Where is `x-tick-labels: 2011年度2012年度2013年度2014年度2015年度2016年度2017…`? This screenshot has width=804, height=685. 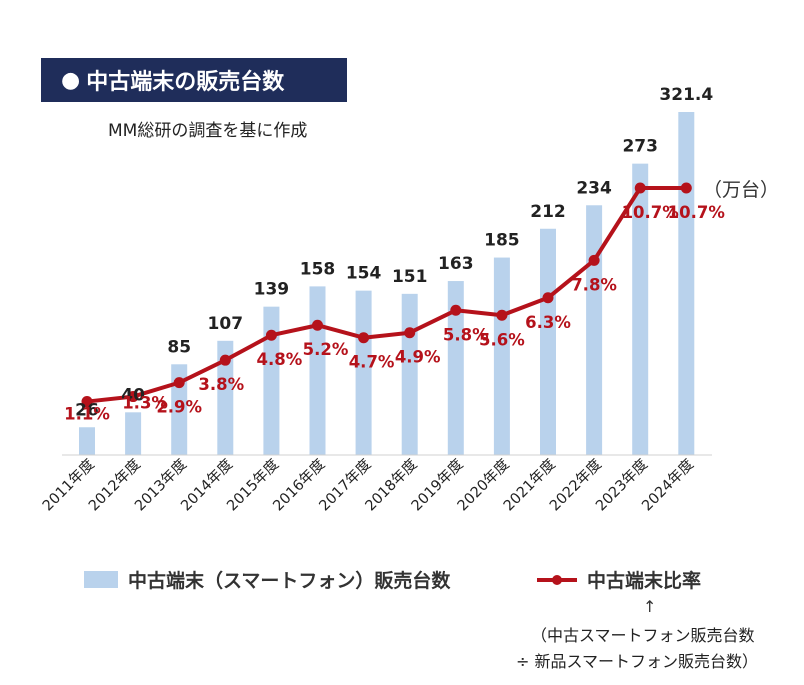
x-tick-labels: 2011年度2012年度2013年度2014年度2015年度2016年度2017… is located at coordinates (368, 485).